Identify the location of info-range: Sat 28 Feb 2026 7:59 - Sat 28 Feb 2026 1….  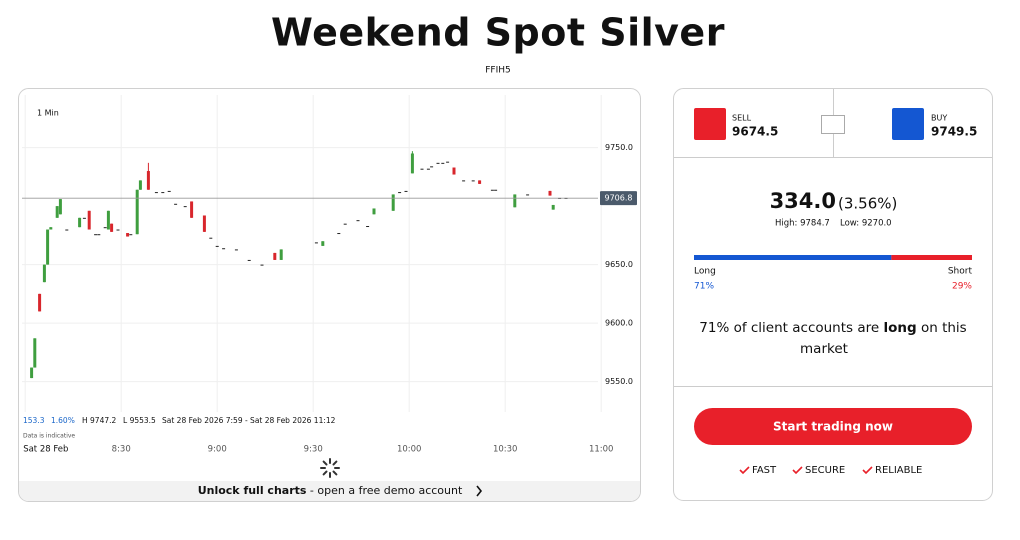
(249, 420).